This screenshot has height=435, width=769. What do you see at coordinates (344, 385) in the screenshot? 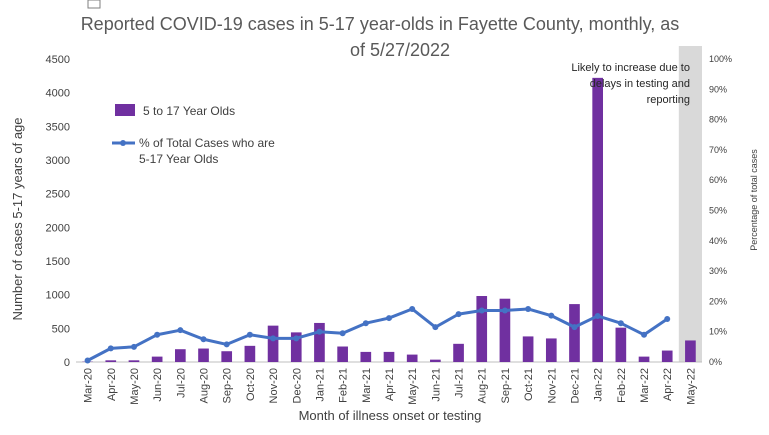
I see `x-tick-label: Feb-21` at bounding box center [344, 385].